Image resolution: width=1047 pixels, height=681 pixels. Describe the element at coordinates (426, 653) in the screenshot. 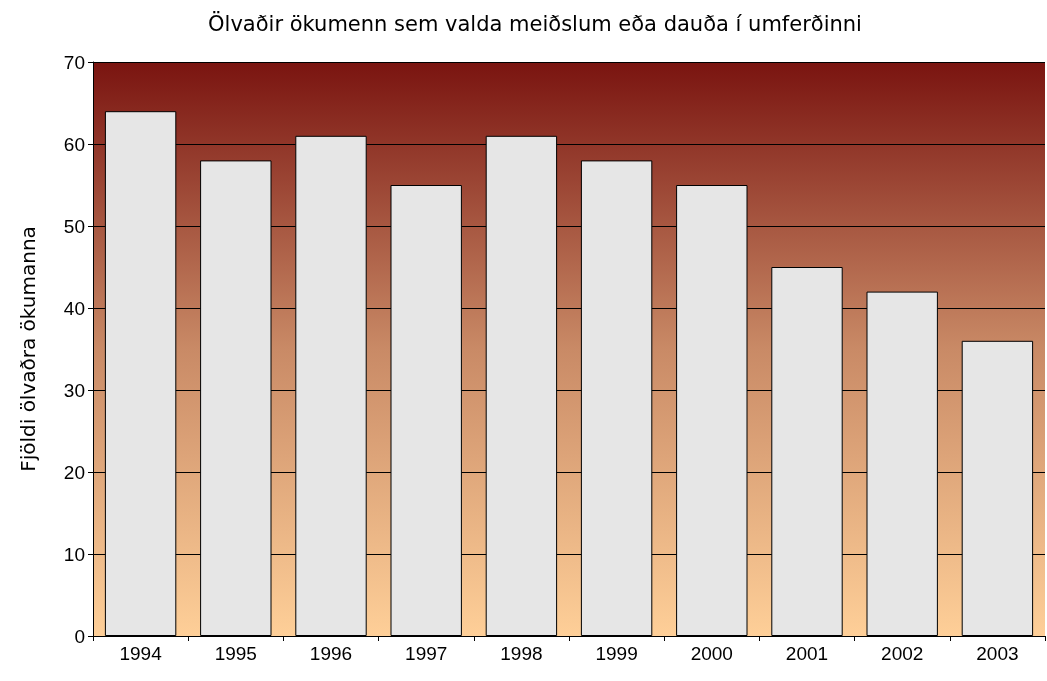

I see `x-tick-label: 1997` at that location.